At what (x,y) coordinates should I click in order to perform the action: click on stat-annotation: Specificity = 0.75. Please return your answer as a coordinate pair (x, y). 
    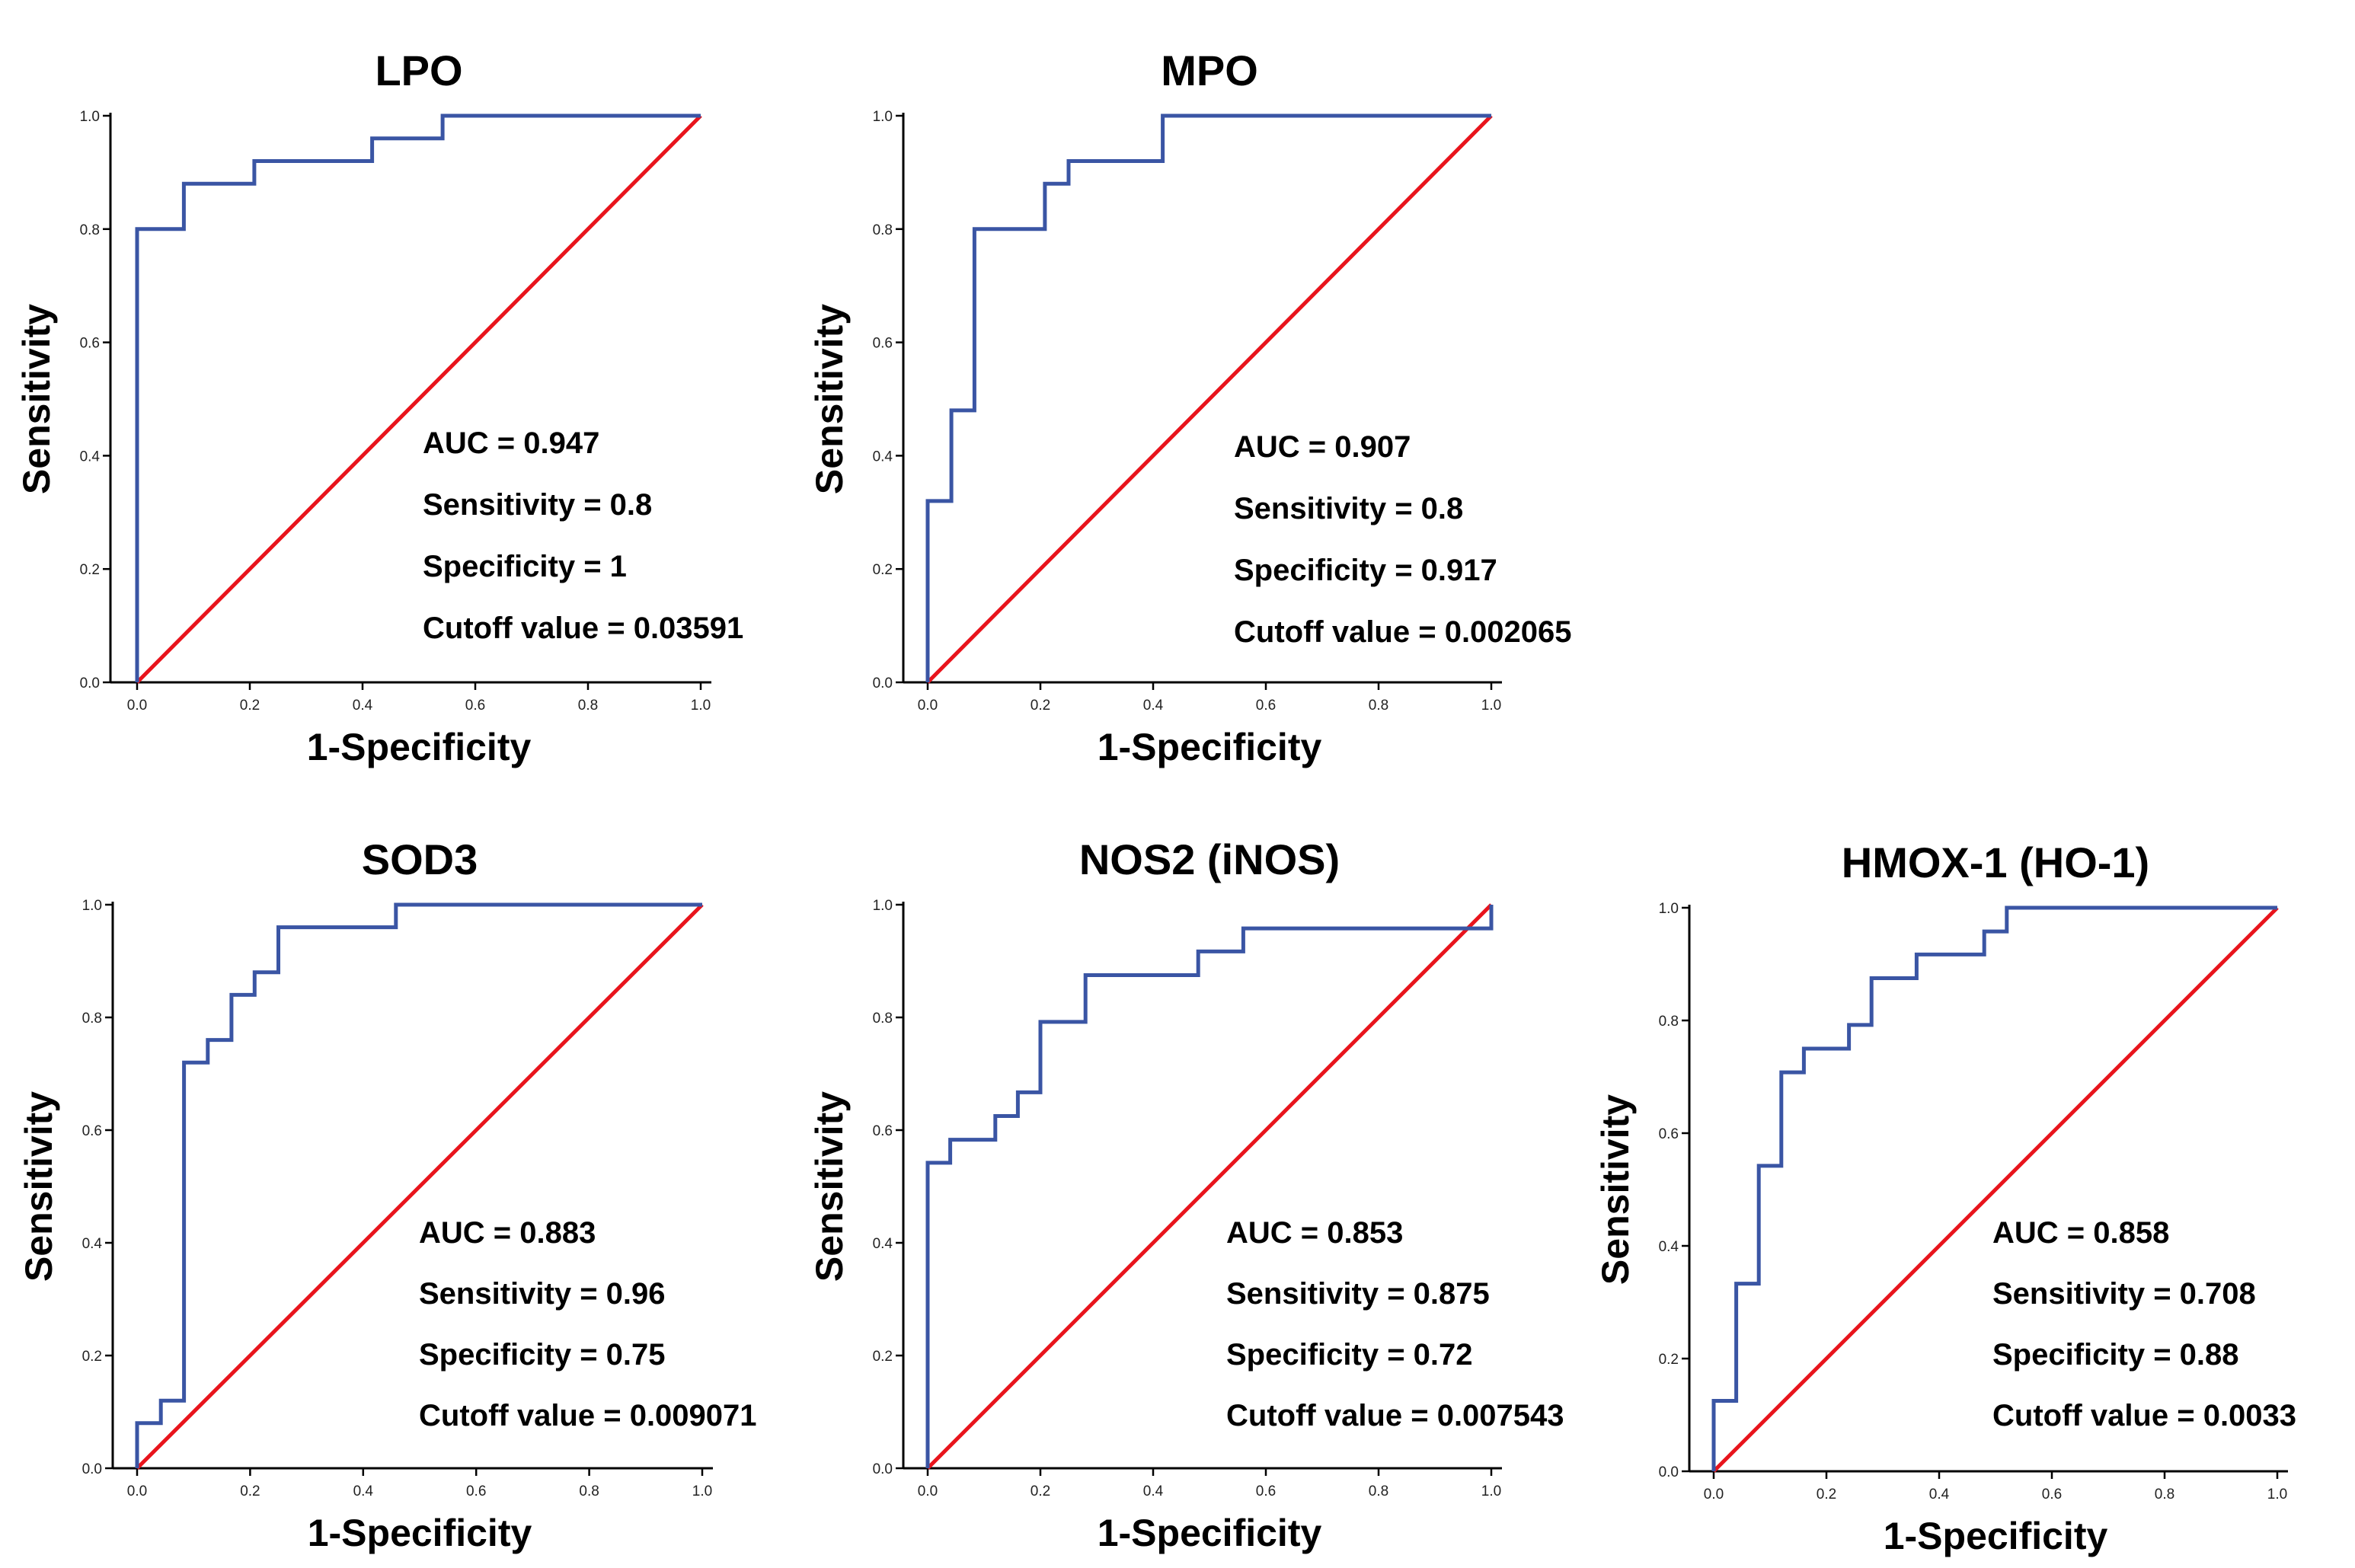
    Looking at the image, I should click on (542, 1355).